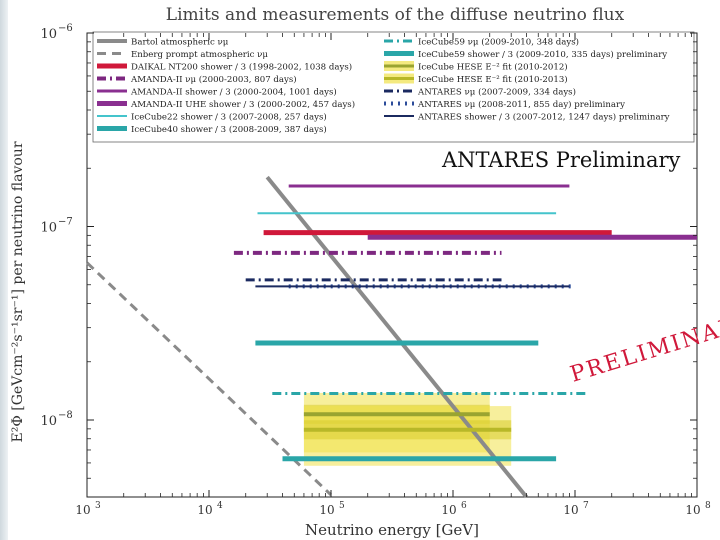 This screenshot has height=540, width=720. Describe the element at coordinates (496, 92) in the screenshot. I see `legend-col2-label-4: ANTARES νμ (2007-2009, 334 days)` at that location.